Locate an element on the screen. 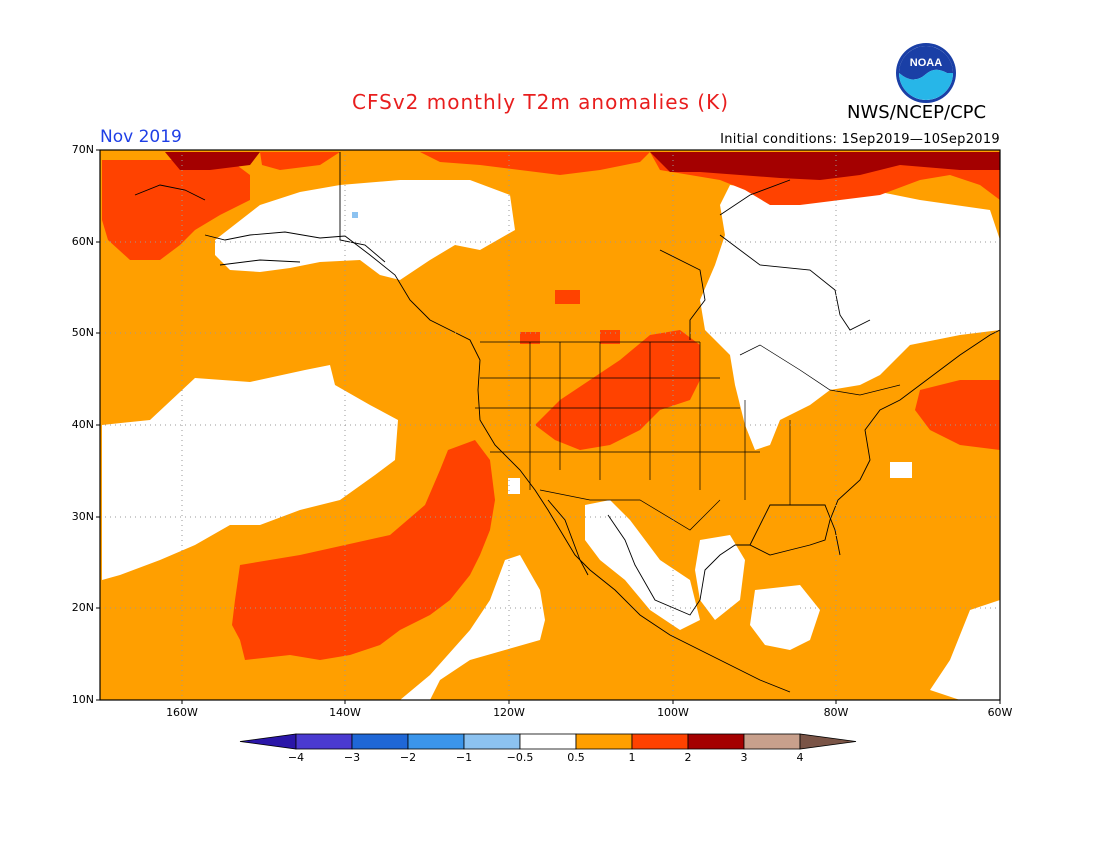 This screenshot has height=850, width=1100. lat-label-70n: 70N is located at coordinates (82, 149).